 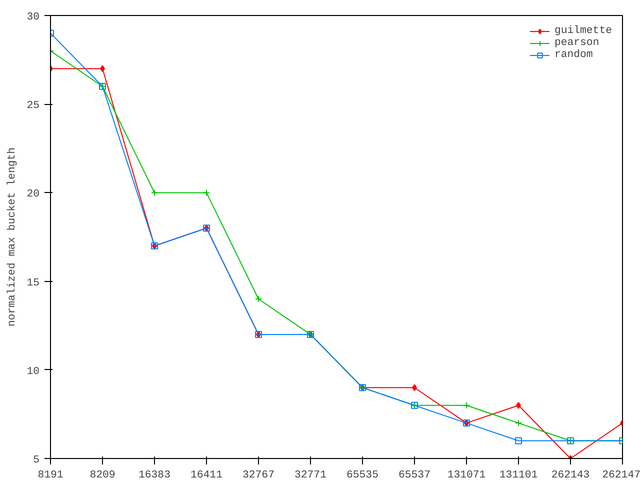 I want to click on y-tick-label: 15, so click(x=33, y=283).